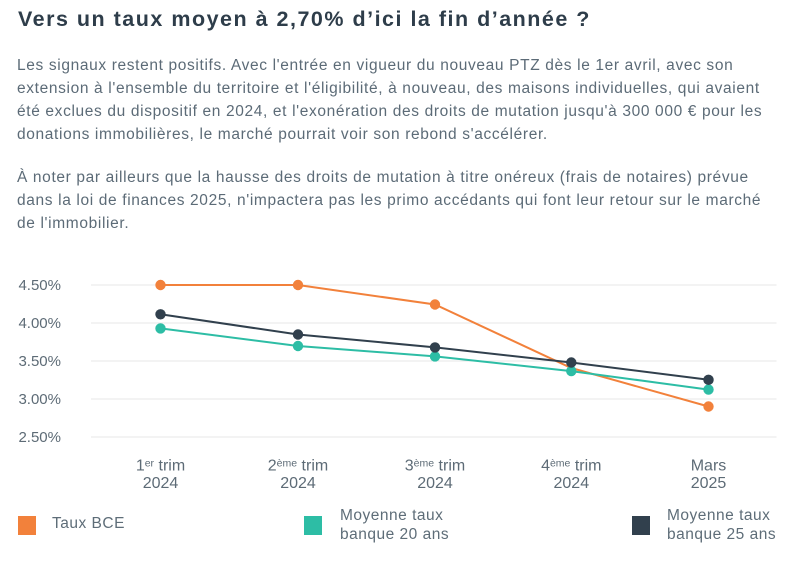 Image resolution: width=799 pixels, height=565 pixels. I want to click on svg-text: 2.50%, so click(39, 437).